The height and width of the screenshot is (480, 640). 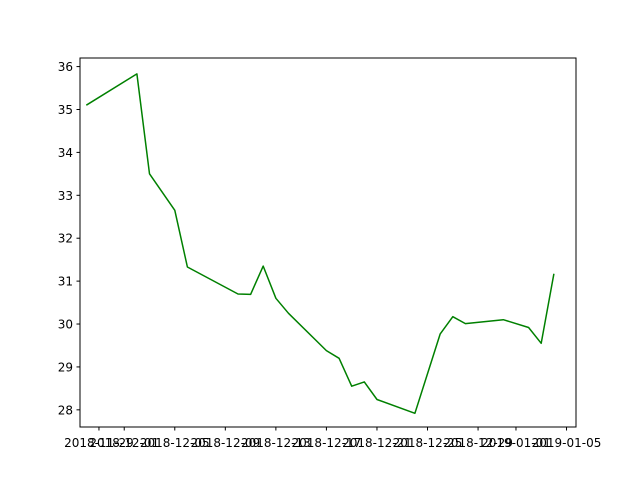 I want to click on y-tick-label: 35, so click(x=65, y=110).